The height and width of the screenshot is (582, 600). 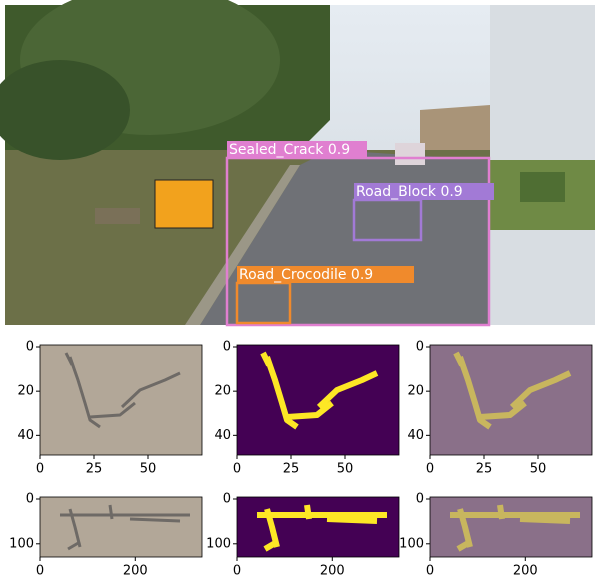 I want to click on detection-label: Road_Block 0.9, so click(x=409, y=192).